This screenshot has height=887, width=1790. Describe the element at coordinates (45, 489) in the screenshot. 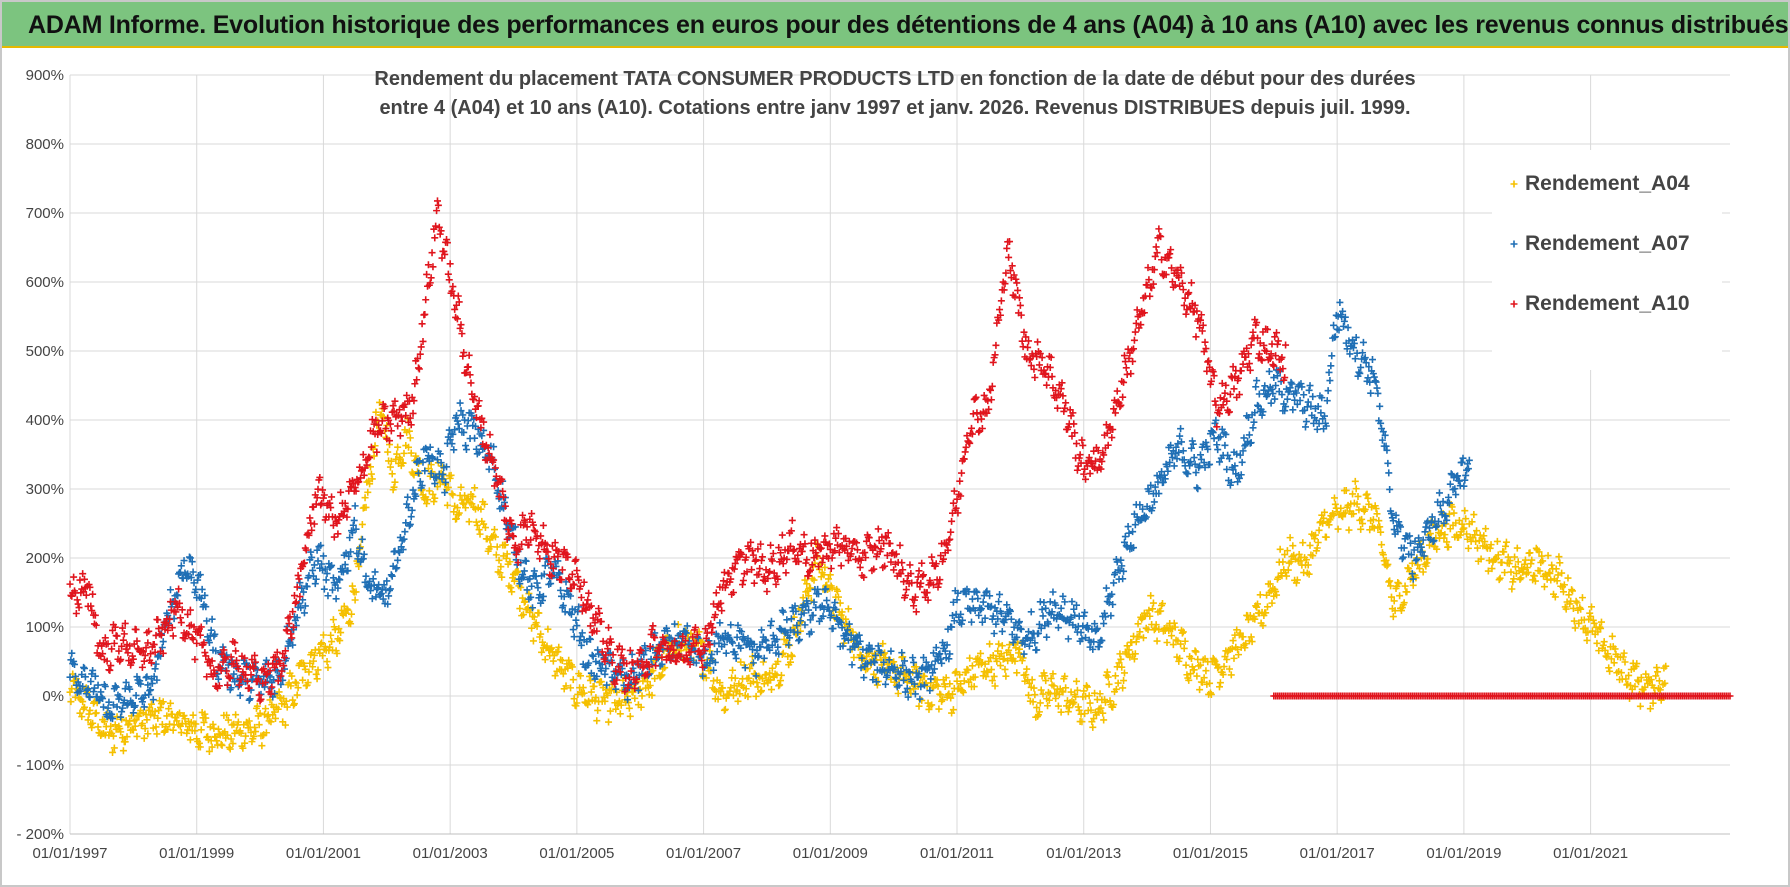

I see `y-tick-label: 300%` at that location.